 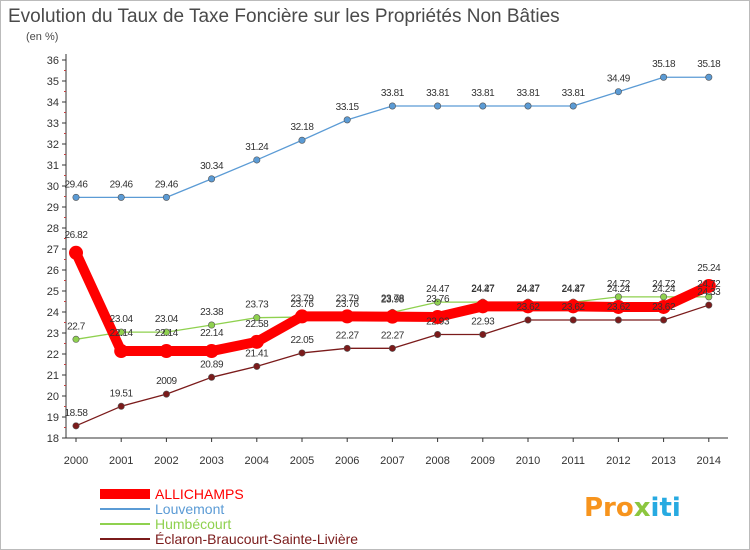 I want to click on data-label: 26.82, so click(x=76, y=235).